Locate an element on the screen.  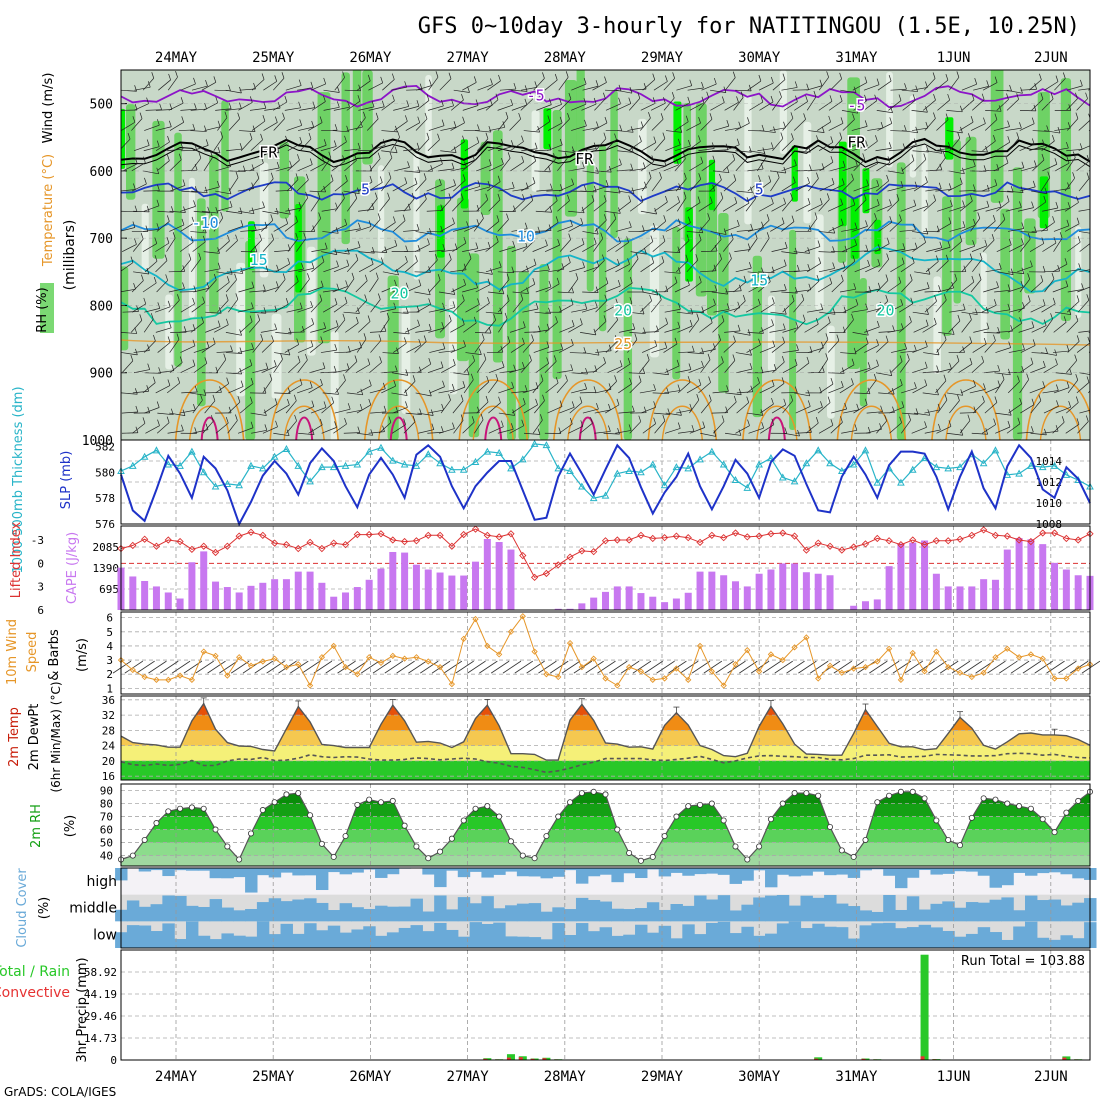
bottom-day-label: 30MAY is located at coordinates (759, 1077).